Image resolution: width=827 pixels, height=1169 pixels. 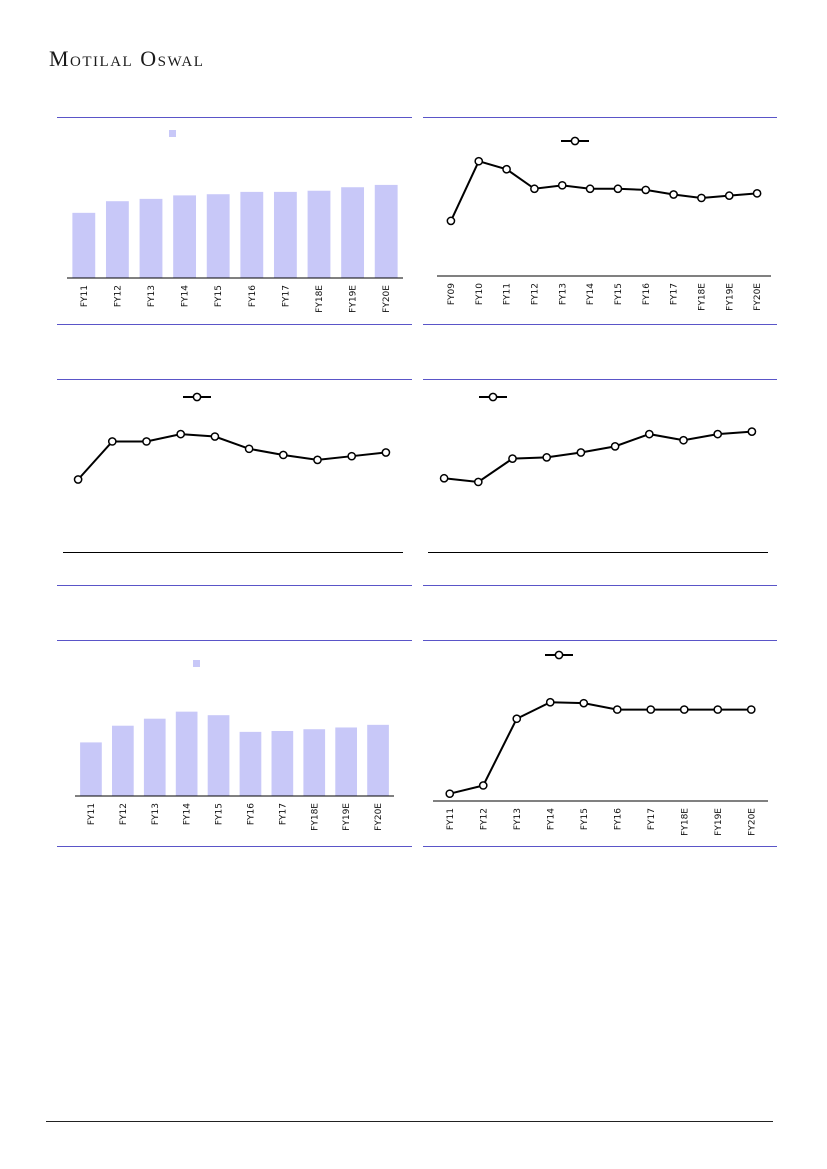 I want to click on bar-FY13, so click(x=151, y=238).